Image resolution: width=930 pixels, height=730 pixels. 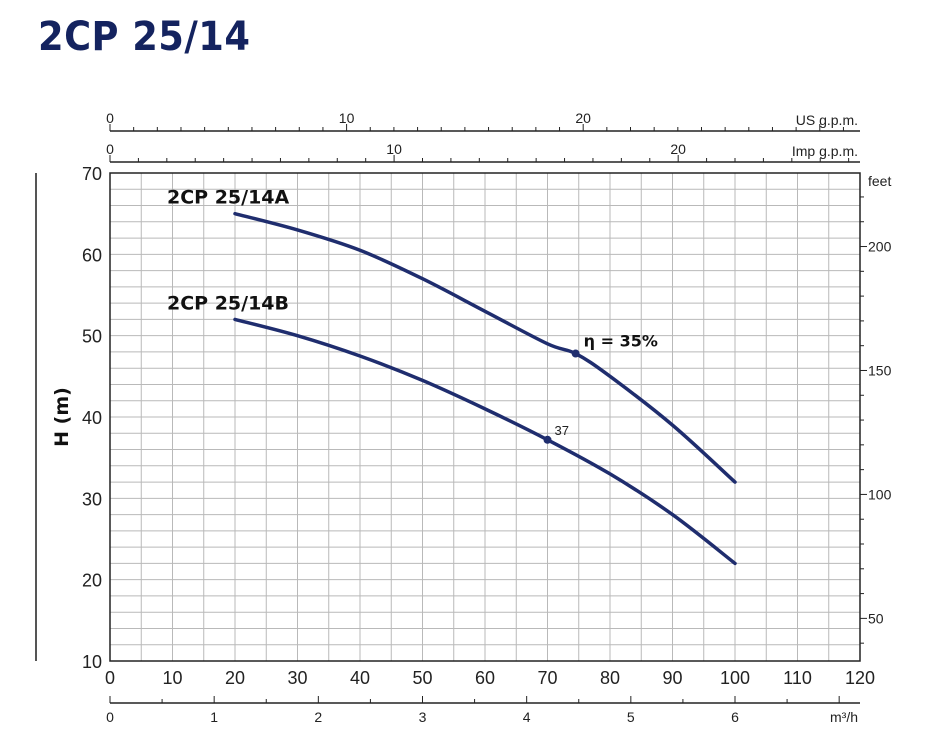 I want to click on feet-tick-label: 50, so click(x=876, y=618).